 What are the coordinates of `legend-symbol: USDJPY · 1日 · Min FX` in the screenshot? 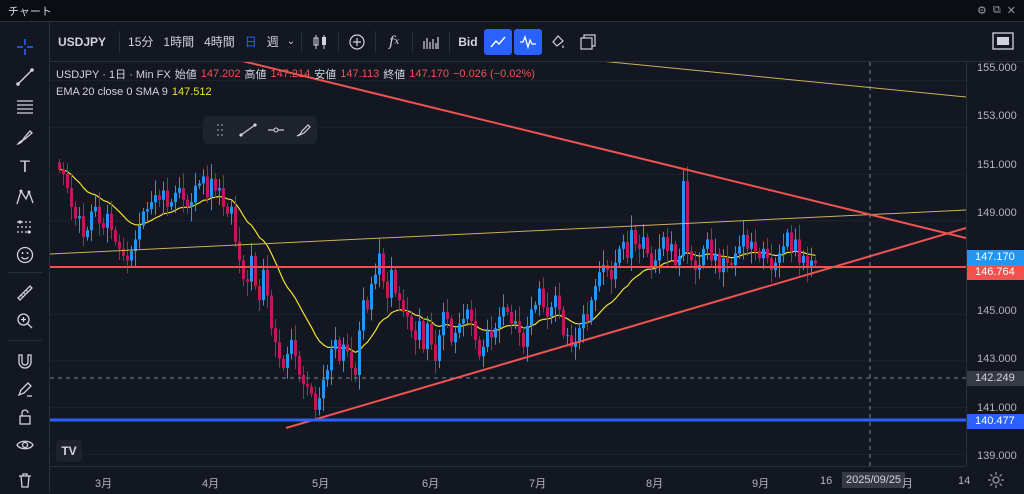 It's located at (113, 75).